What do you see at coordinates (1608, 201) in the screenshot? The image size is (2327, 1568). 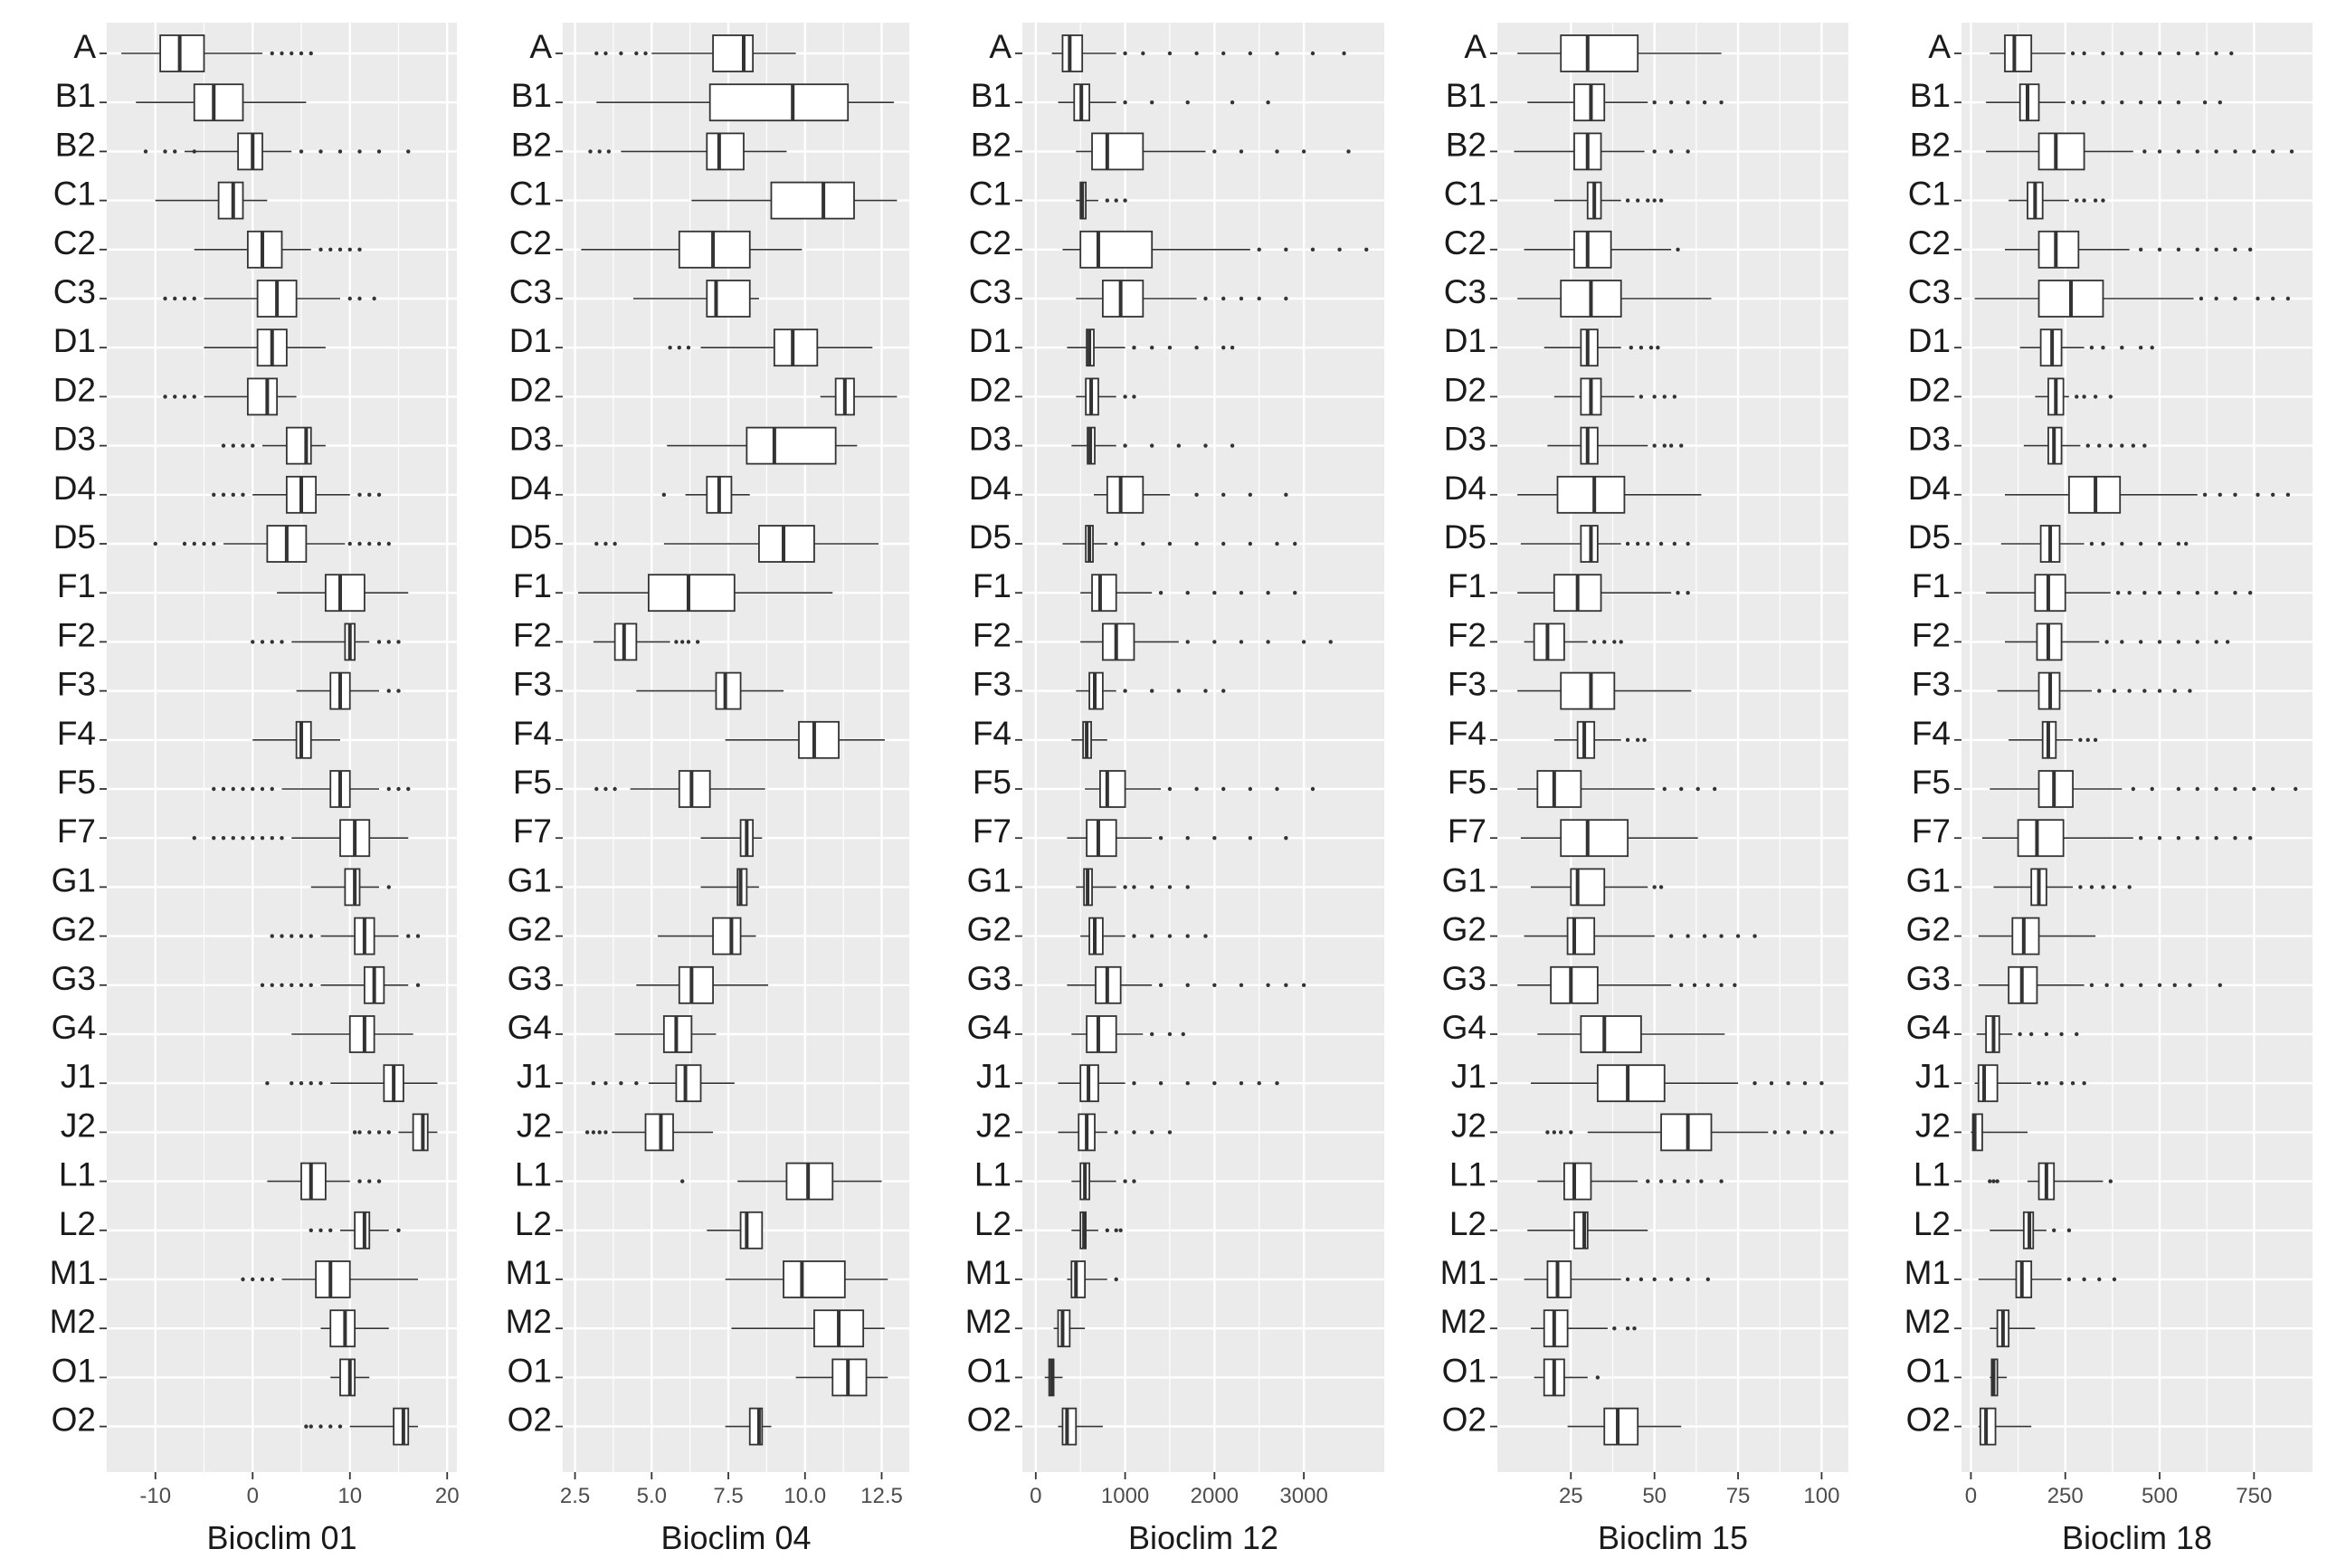 I see `box-C1` at bounding box center [1608, 201].